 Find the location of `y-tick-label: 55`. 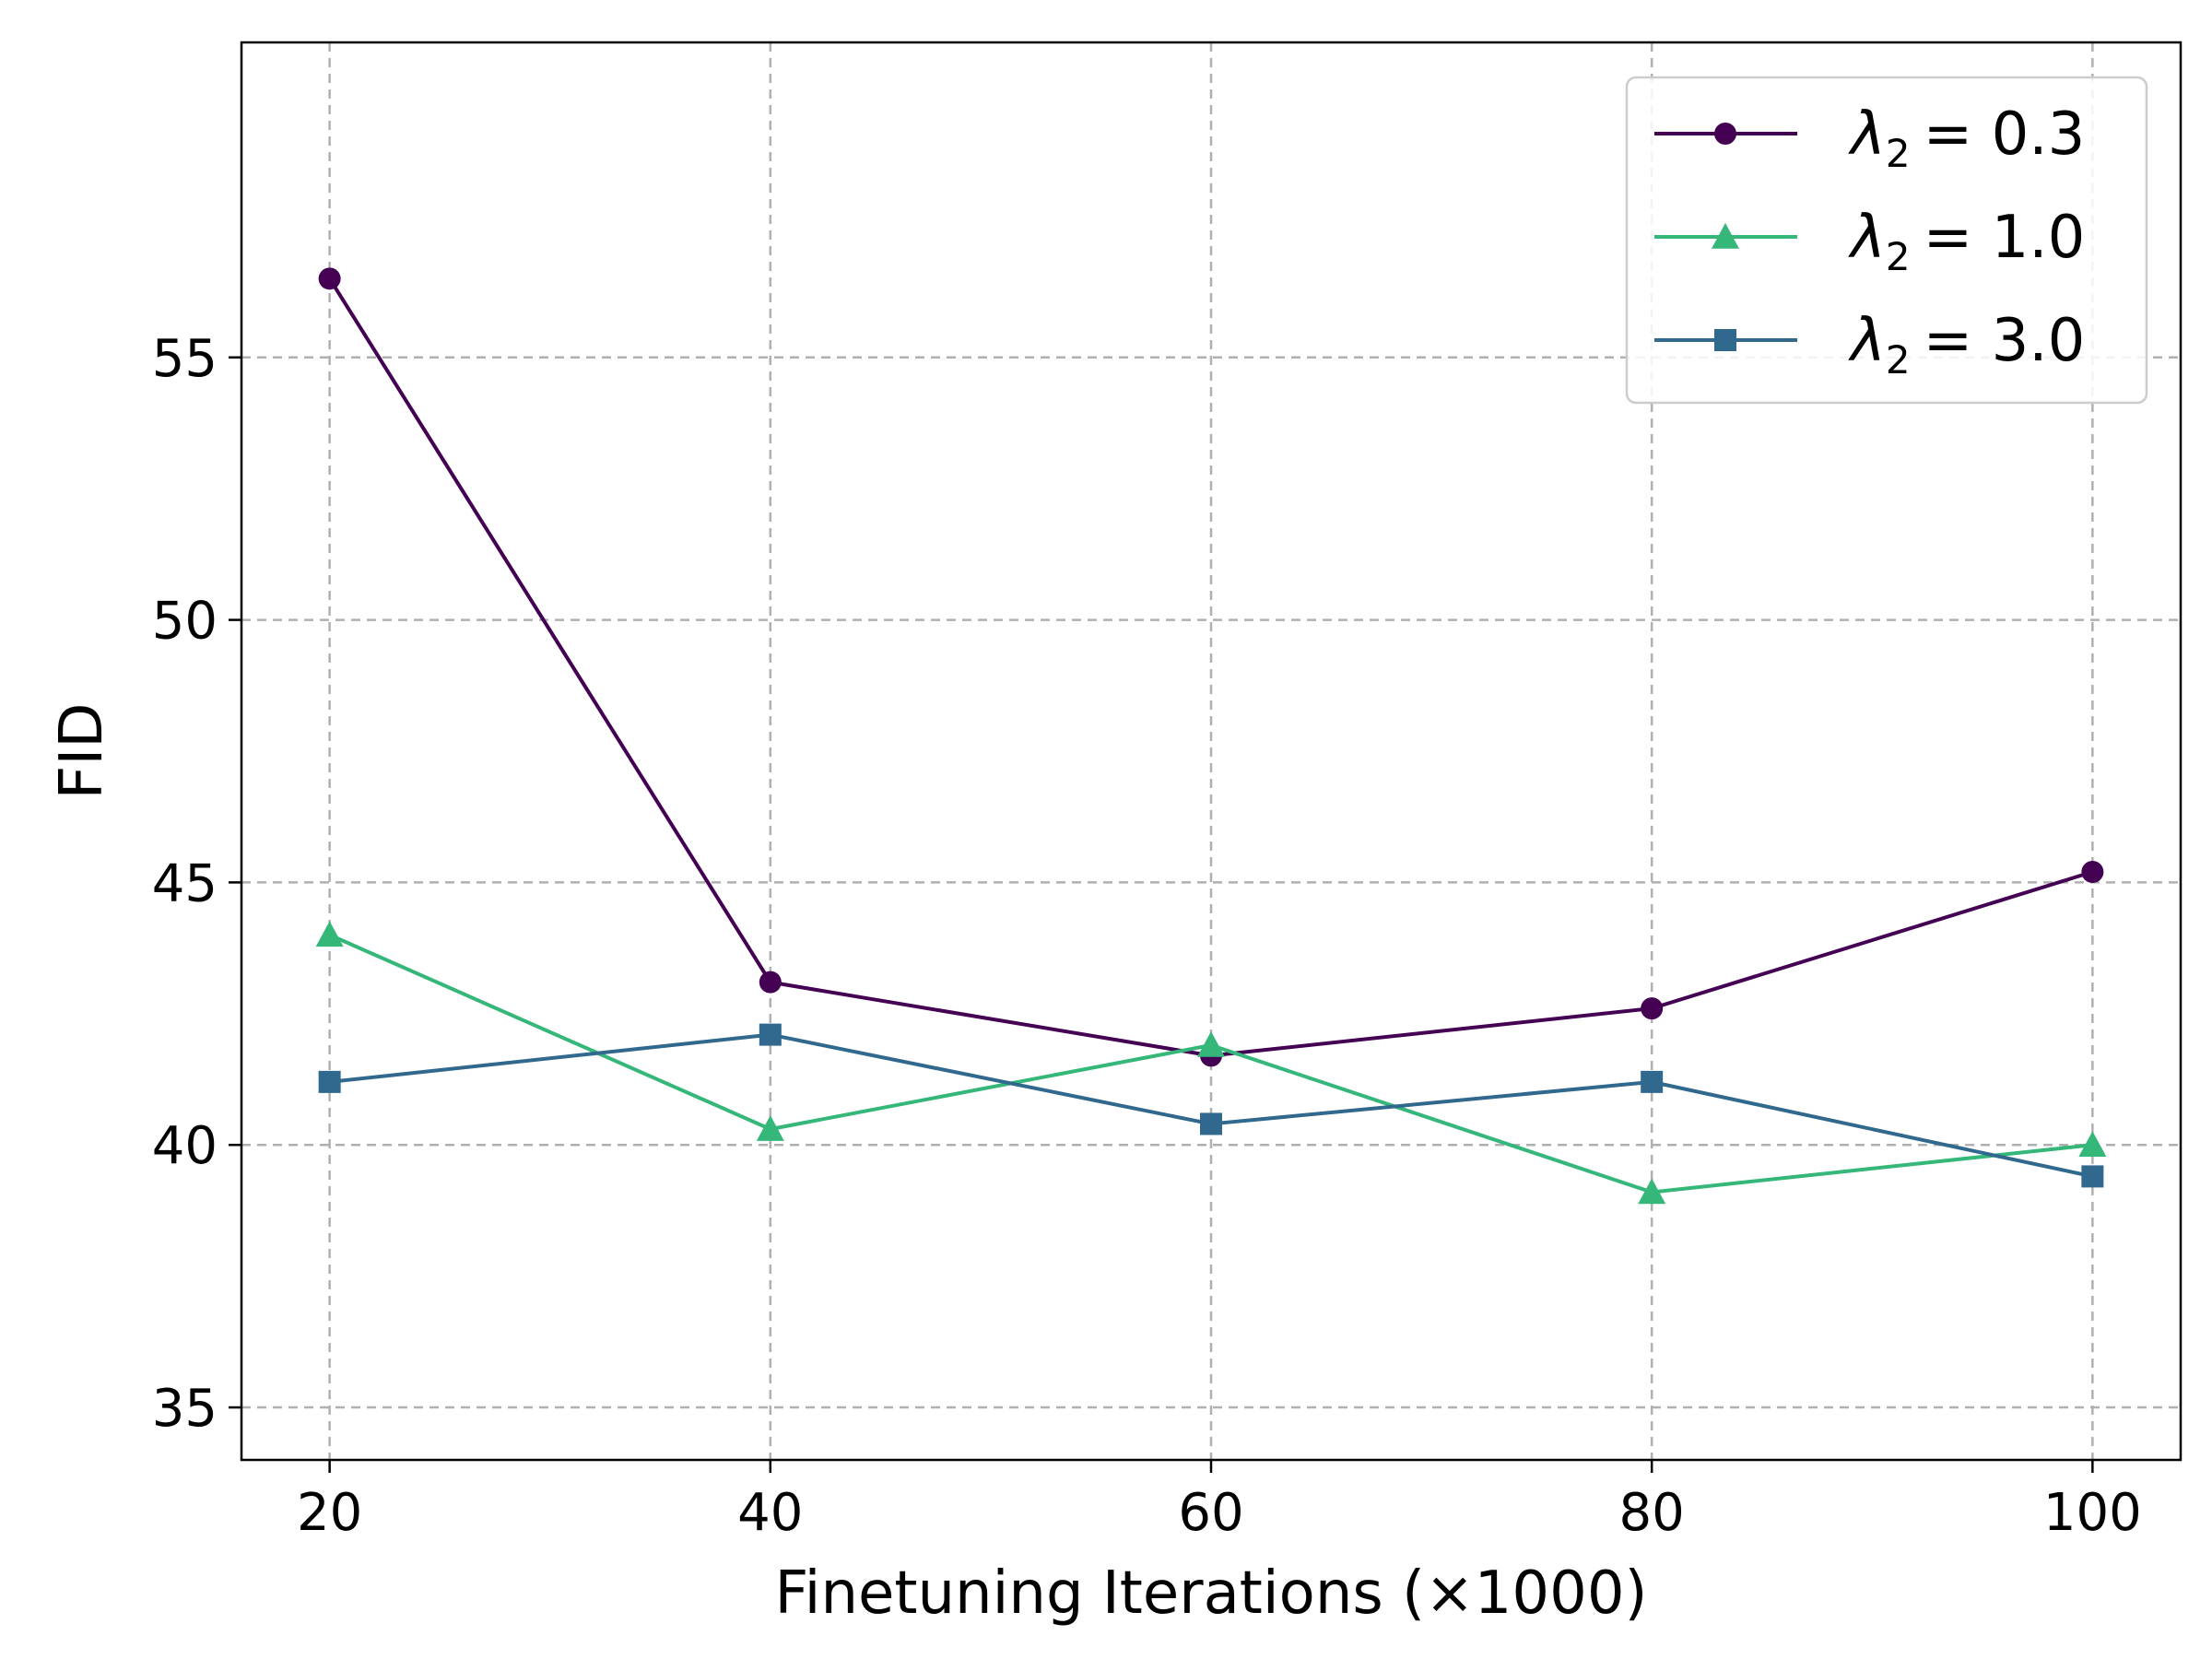

y-tick-label: 55 is located at coordinates (185, 359).